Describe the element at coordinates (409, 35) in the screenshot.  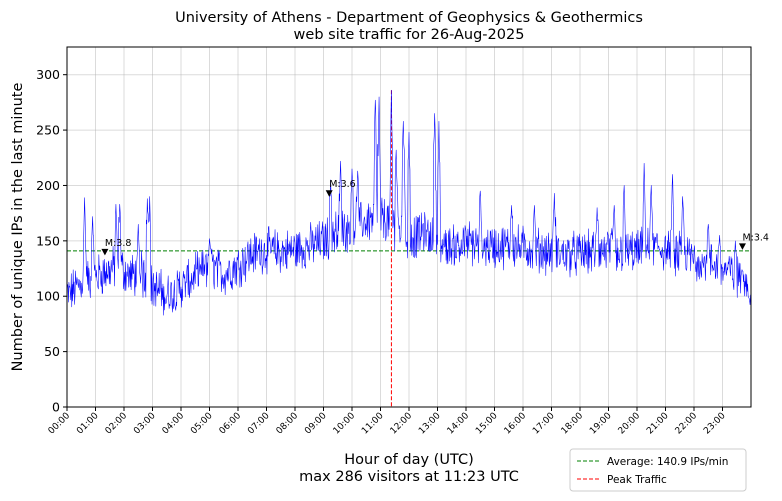
I see `chart-title-line2: web site traffic for 26-Aug-2025` at that location.